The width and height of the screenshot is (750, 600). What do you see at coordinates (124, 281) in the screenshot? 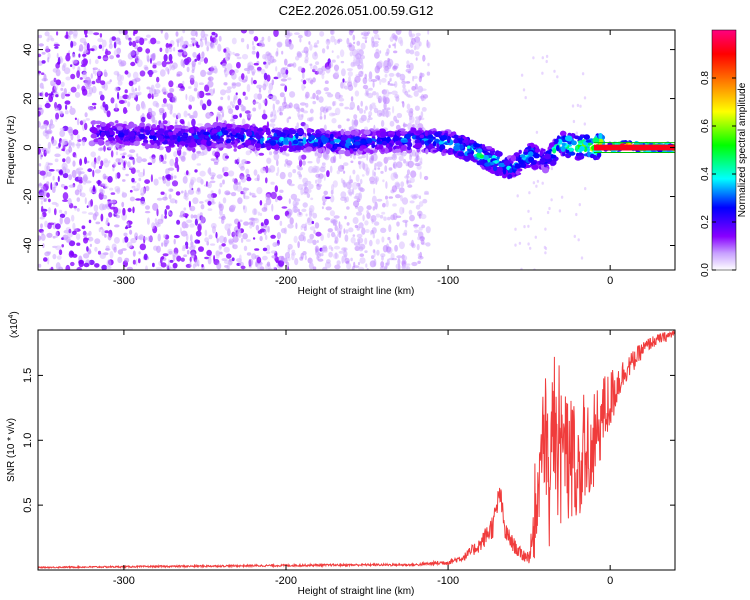
I see `x-tick-label: -300` at bounding box center [124, 281].